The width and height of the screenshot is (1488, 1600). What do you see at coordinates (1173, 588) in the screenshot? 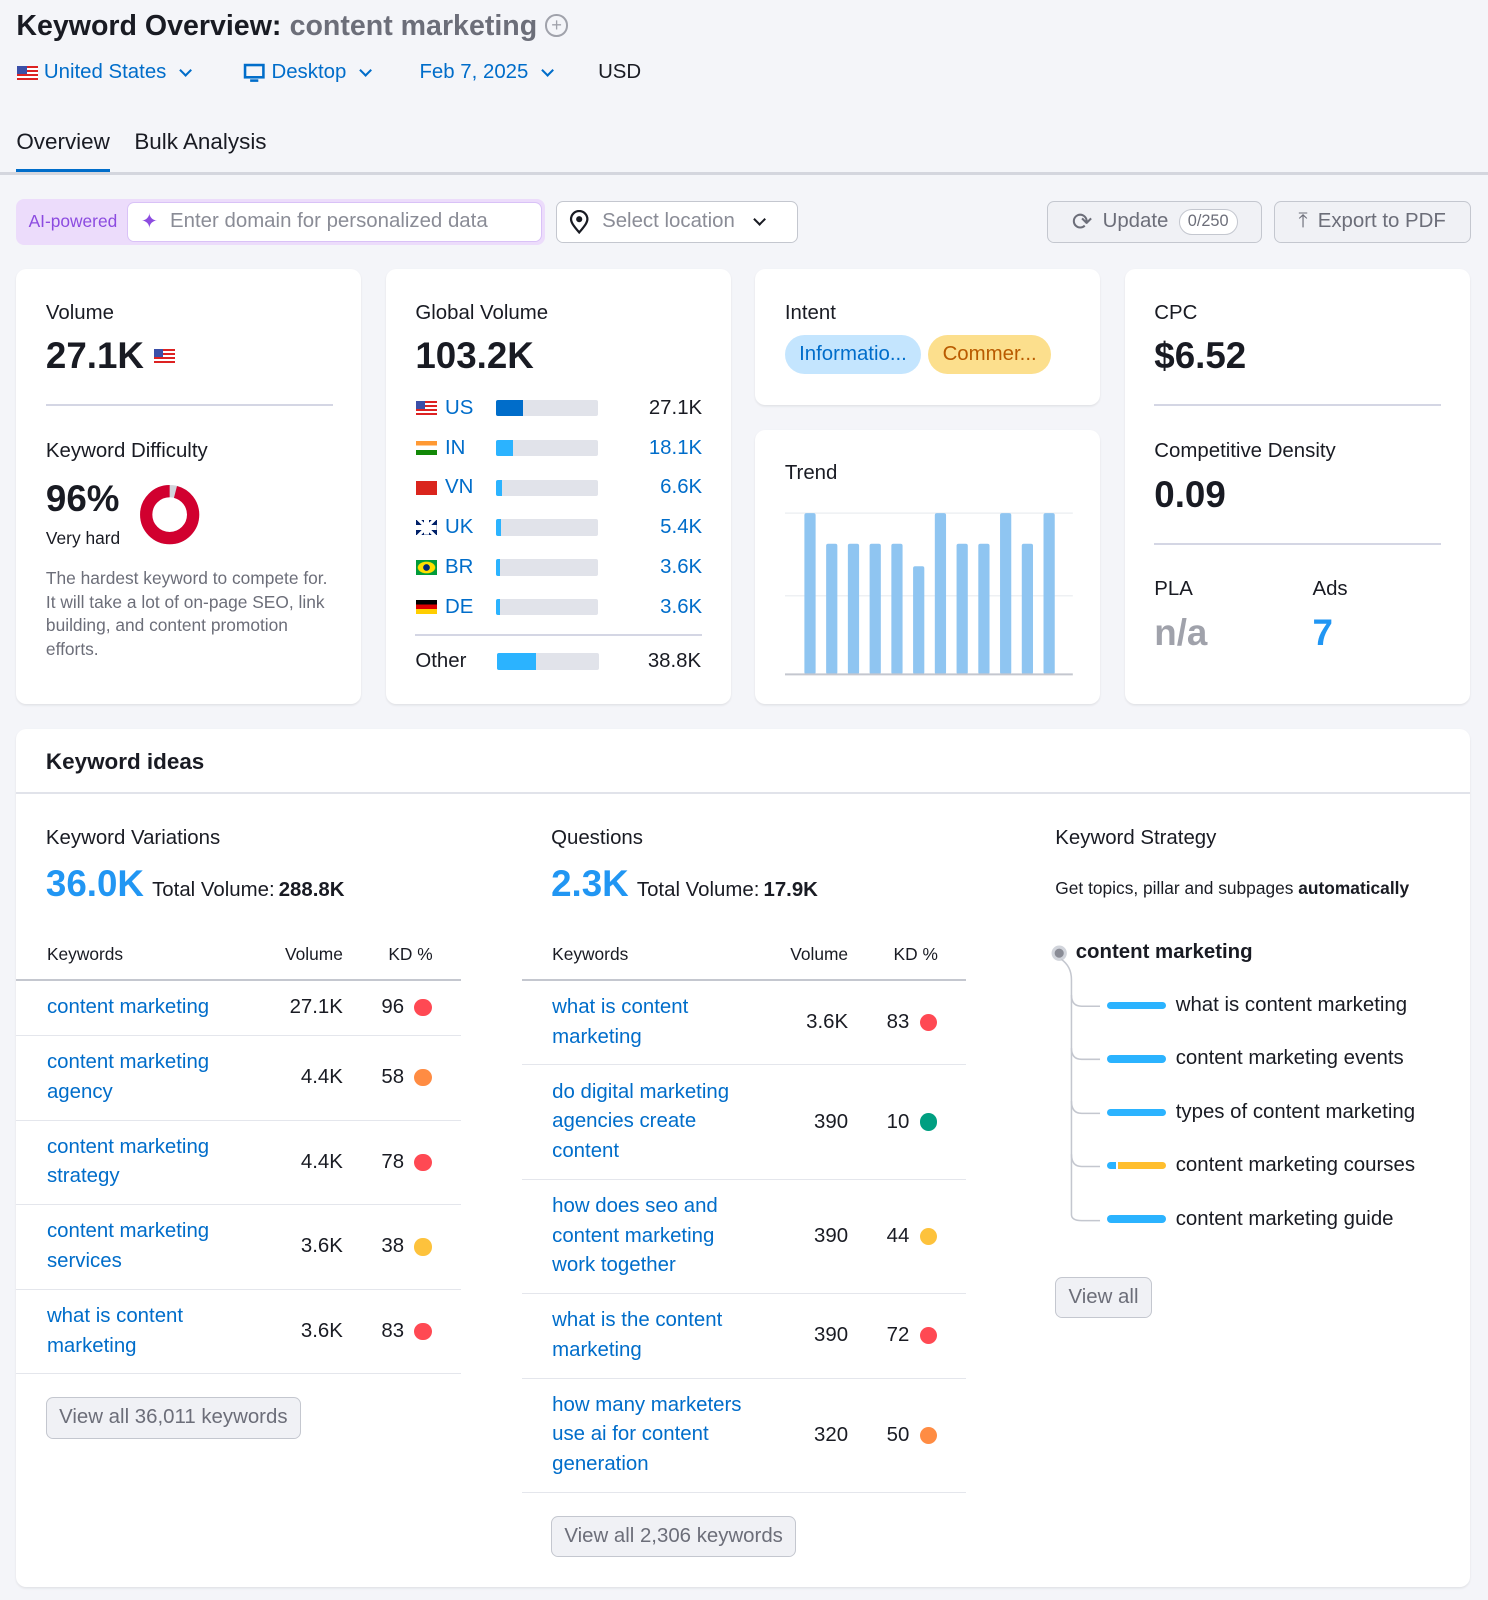
I see `pla-label: PLA` at bounding box center [1173, 588].